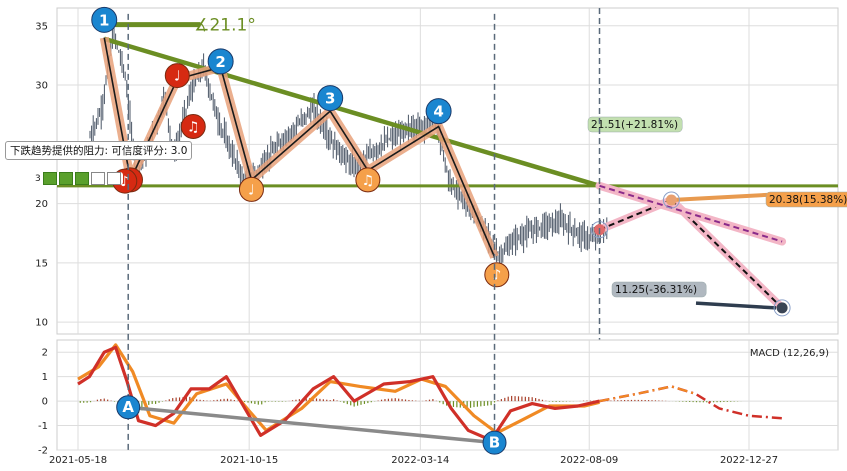  I want to click on macd-tick-label: -2, so click(43, 451).